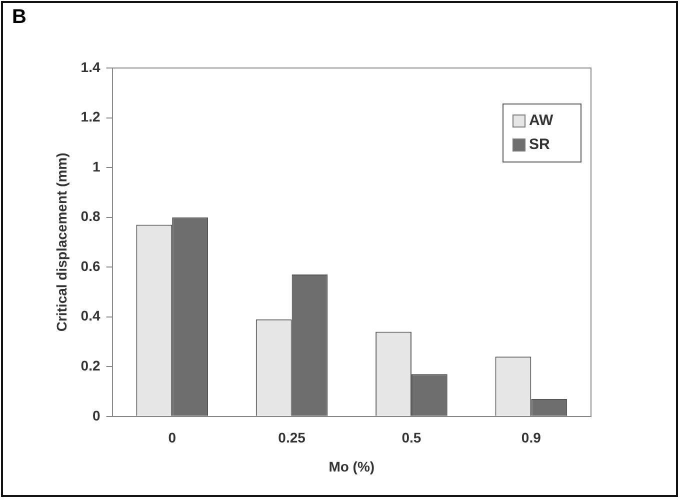 The height and width of the screenshot is (500, 681). What do you see at coordinates (292, 438) in the screenshot?
I see `x-tick-label: 0.25` at bounding box center [292, 438].